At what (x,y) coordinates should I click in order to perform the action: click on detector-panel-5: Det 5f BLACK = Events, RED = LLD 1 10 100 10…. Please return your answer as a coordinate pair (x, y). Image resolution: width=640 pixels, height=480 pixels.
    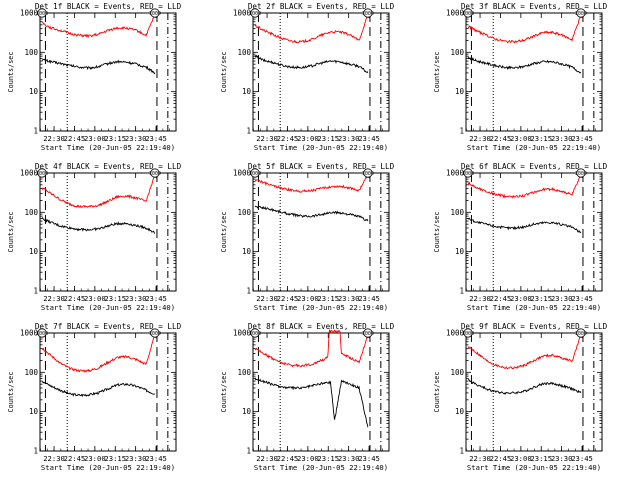
    Looking at the image, I should click on (307, 237).